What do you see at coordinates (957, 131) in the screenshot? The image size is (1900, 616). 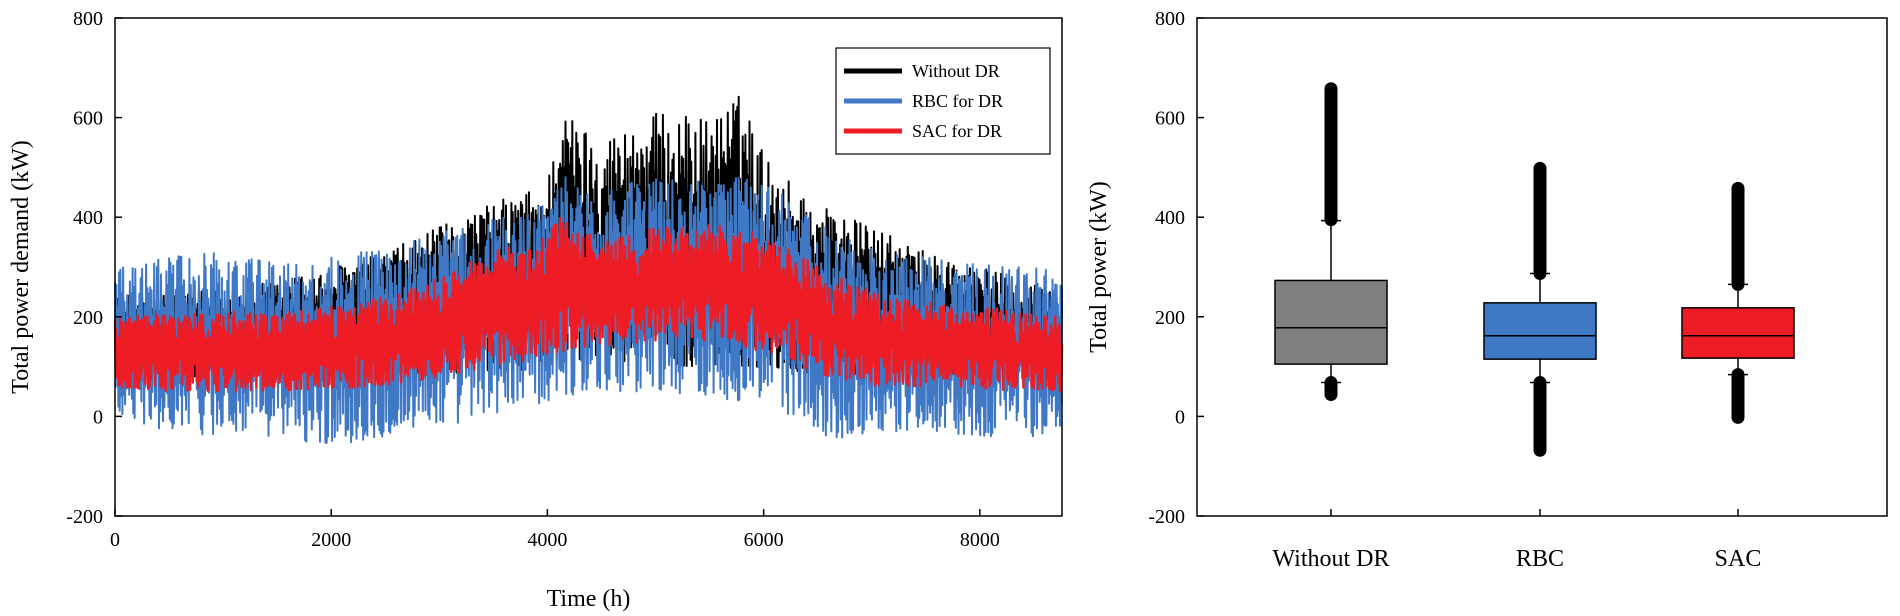 I see `legend-label: SAC for DR` at bounding box center [957, 131].